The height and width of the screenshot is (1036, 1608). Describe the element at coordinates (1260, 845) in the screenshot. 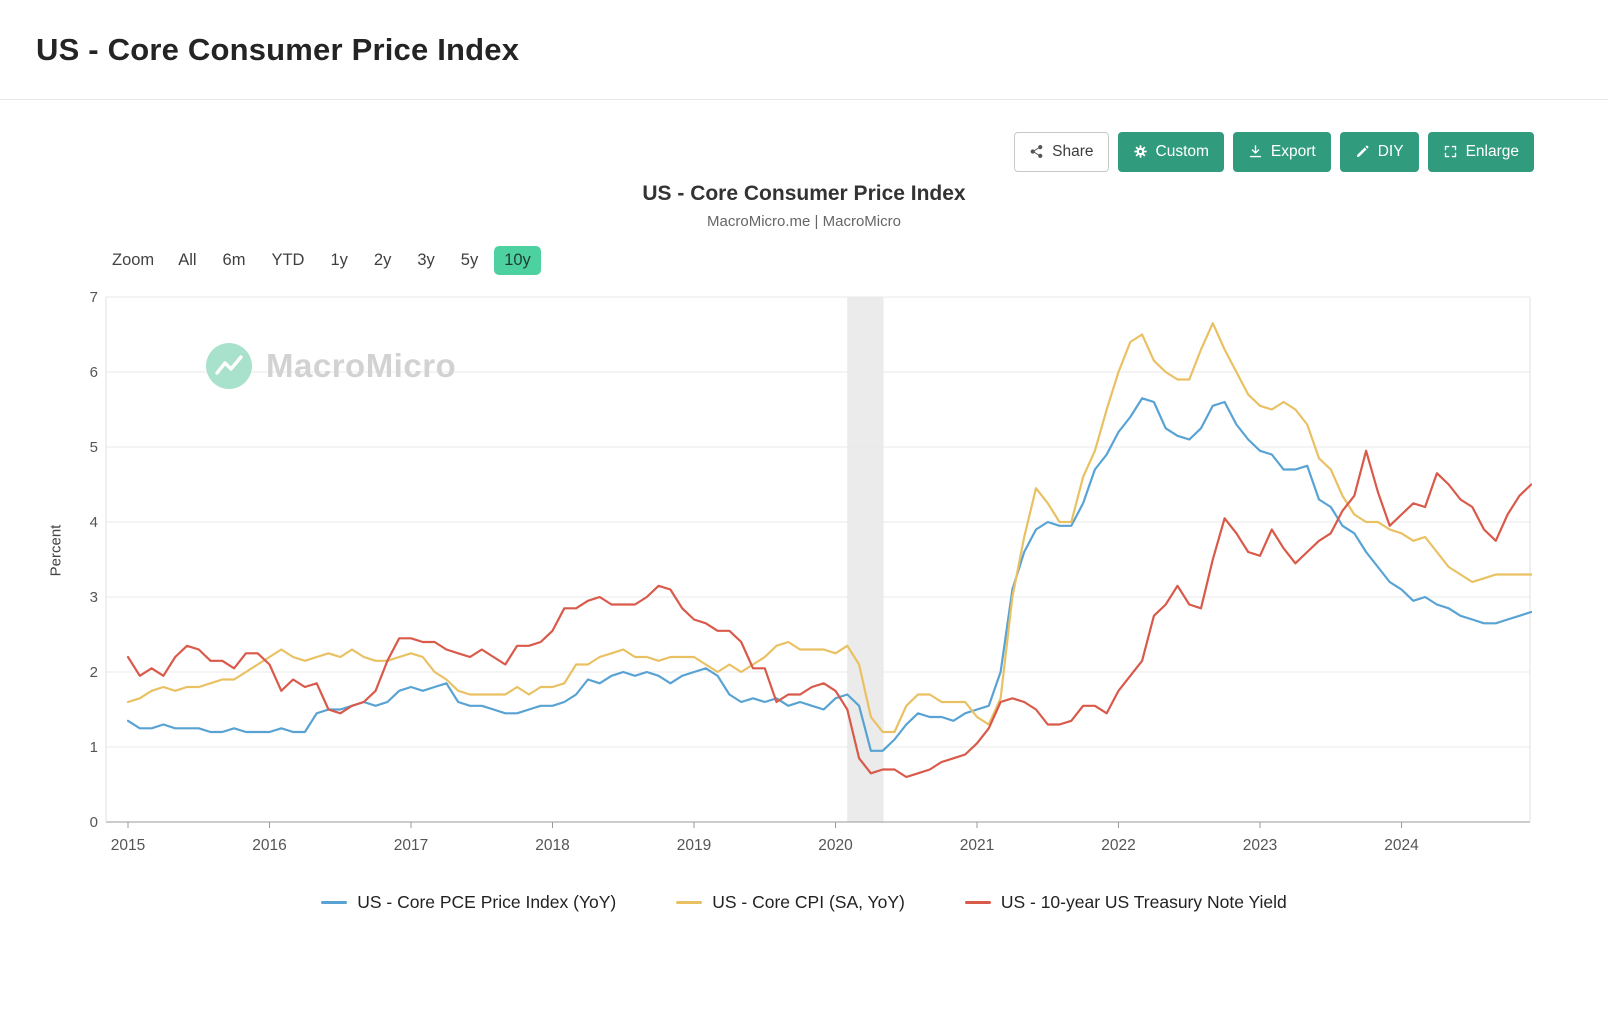

I see `x-tick-label: 2023` at that location.